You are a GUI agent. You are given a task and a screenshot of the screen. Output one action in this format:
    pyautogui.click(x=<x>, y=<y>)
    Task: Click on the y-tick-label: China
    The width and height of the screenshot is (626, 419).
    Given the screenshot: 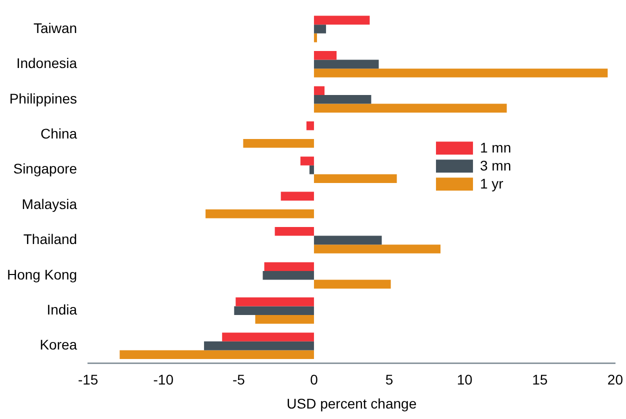 What is the action you would take?
    pyautogui.click(x=59, y=133)
    